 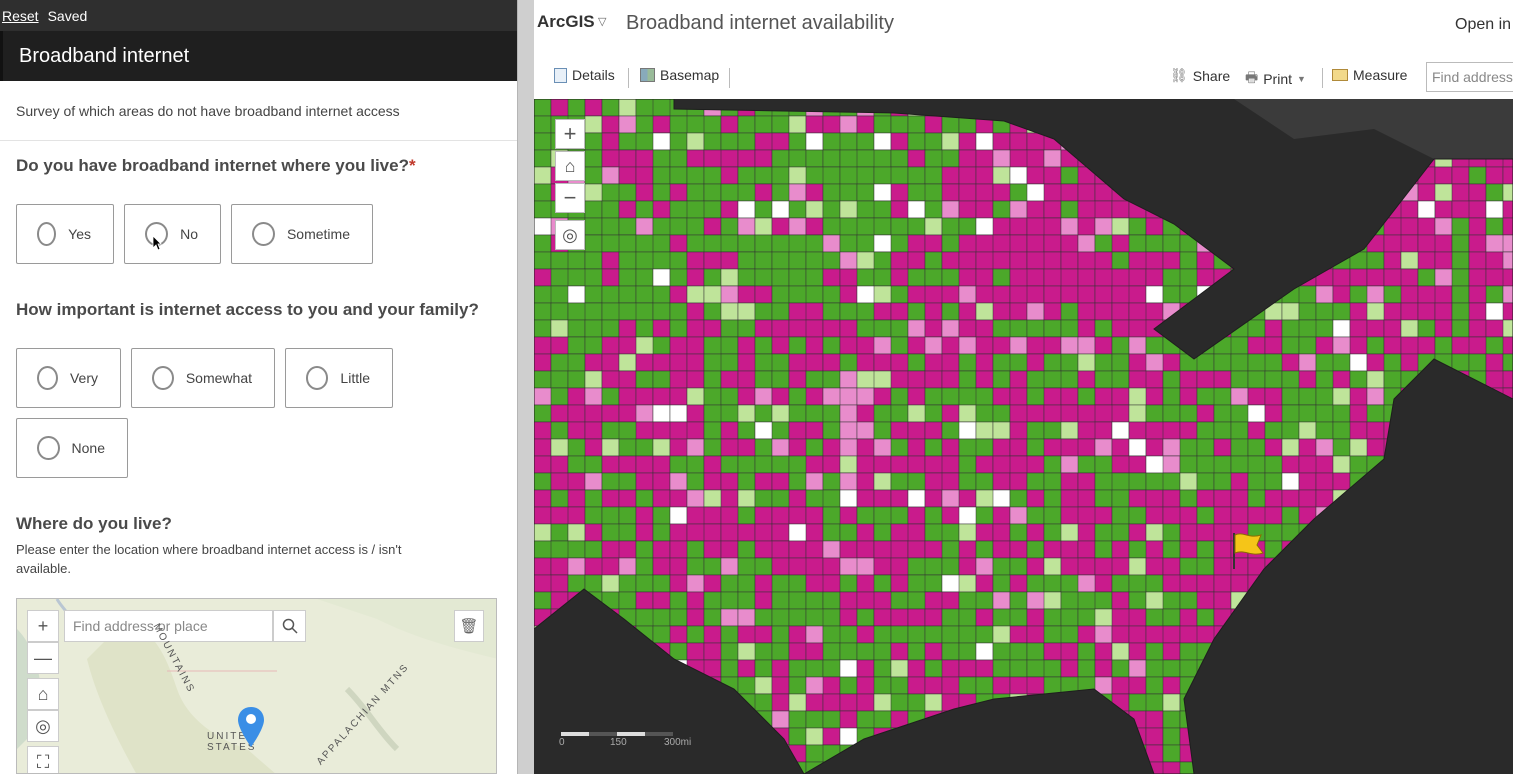 I want to click on reset-link: Reset, so click(x=20, y=15).